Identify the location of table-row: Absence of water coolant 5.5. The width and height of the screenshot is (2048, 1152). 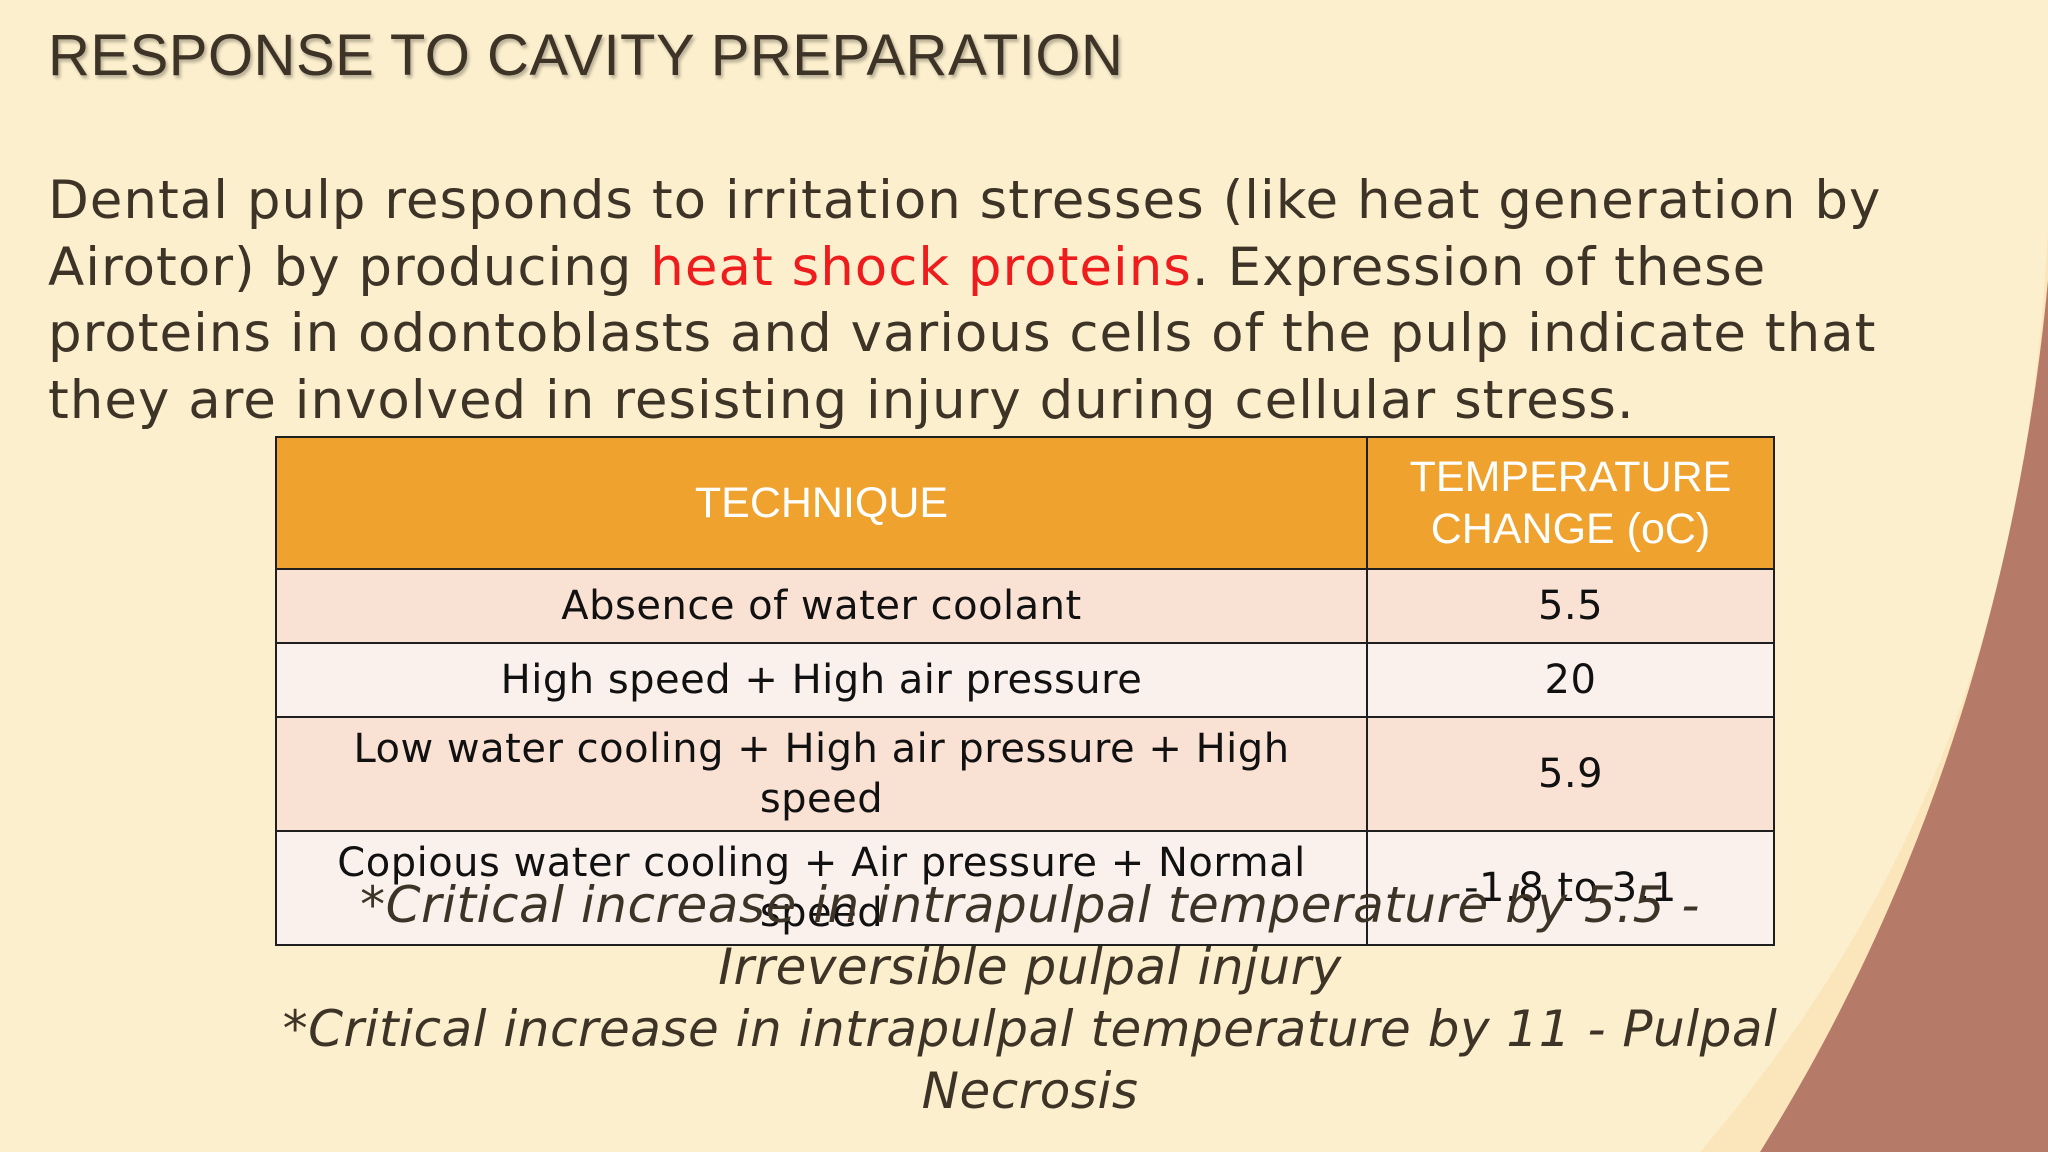
(1025, 606).